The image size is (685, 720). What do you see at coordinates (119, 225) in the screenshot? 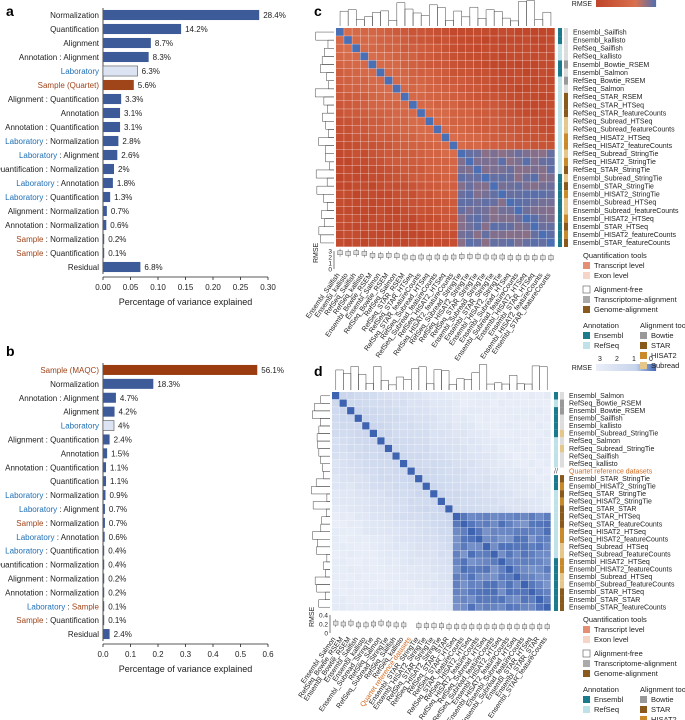
I see `bar-value-label: 0.6%` at bounding box center [119, 225].